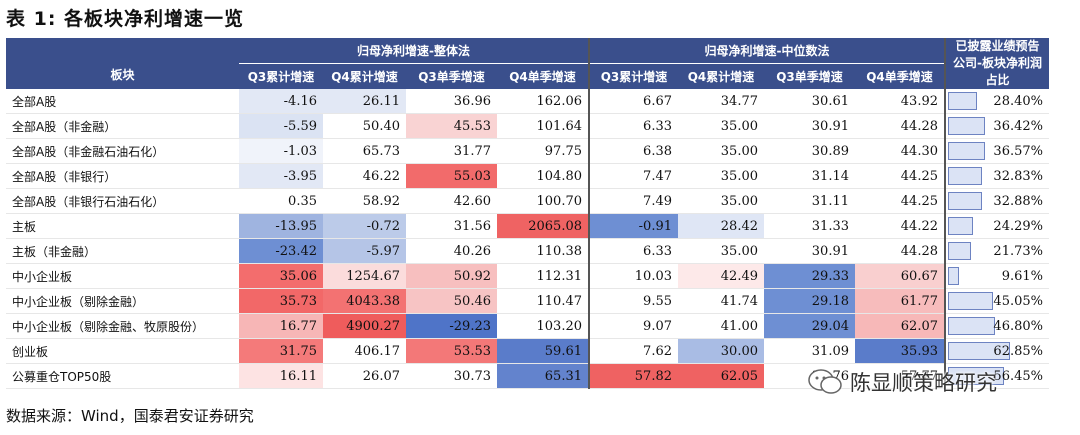 This screenshot has width=1080, height=435. Describe the element at coordinates (122, 201) in the screenshot. I see `row-label: 全部A股（非银行石油石化）` at that location.